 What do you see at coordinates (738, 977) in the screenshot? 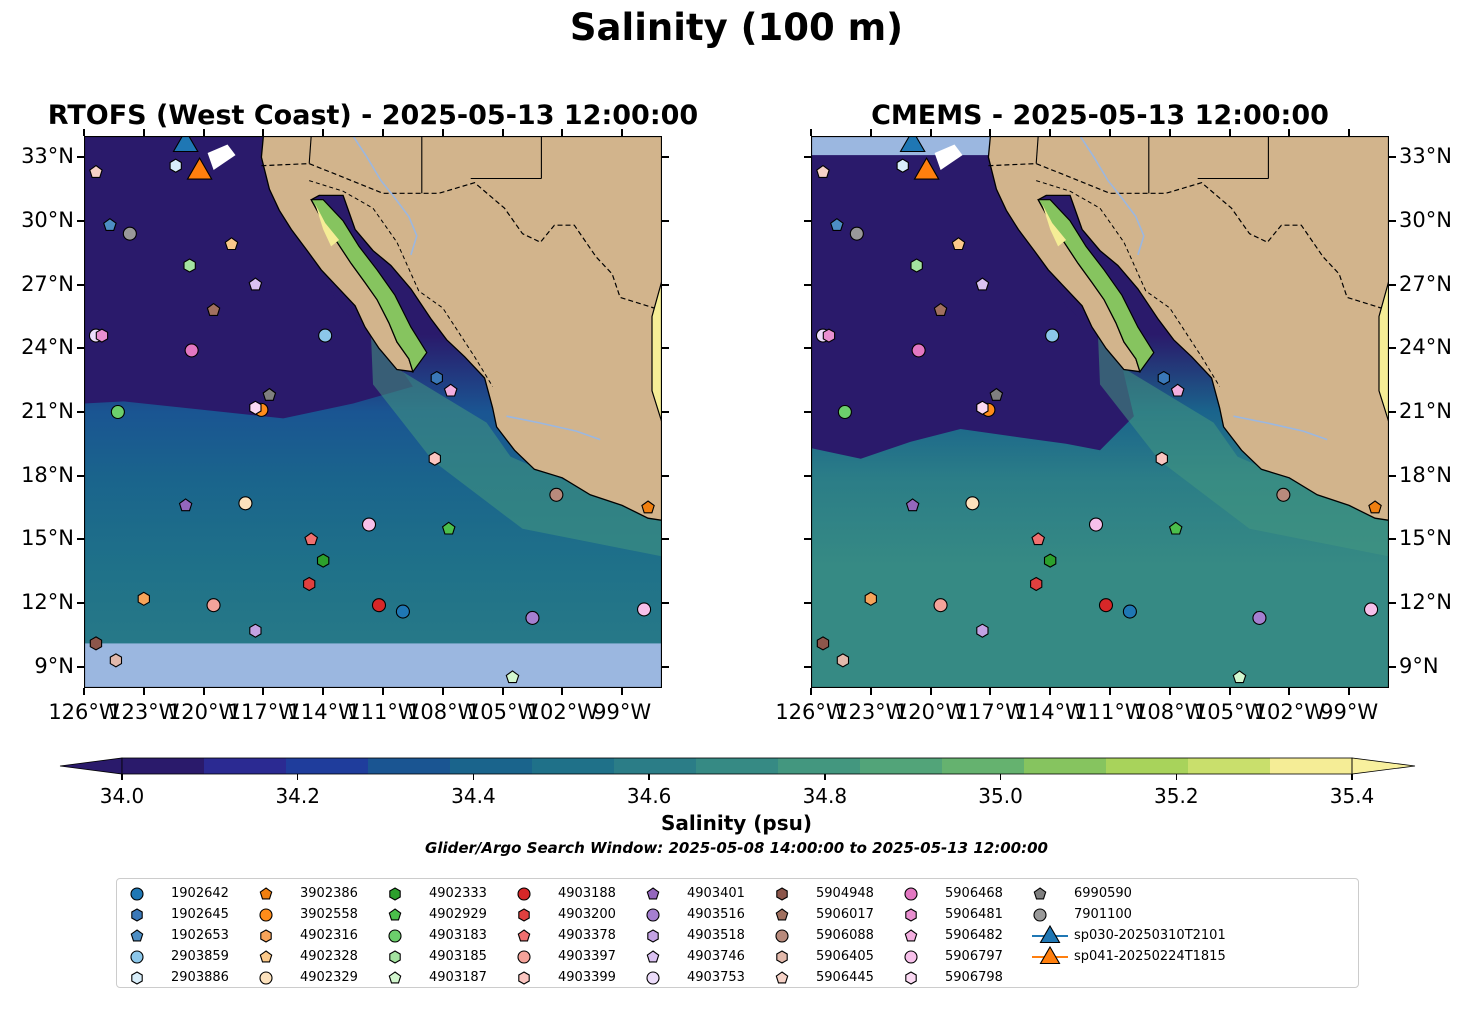
I see `legend-item: 4903753` at bounding box center [738, 977].